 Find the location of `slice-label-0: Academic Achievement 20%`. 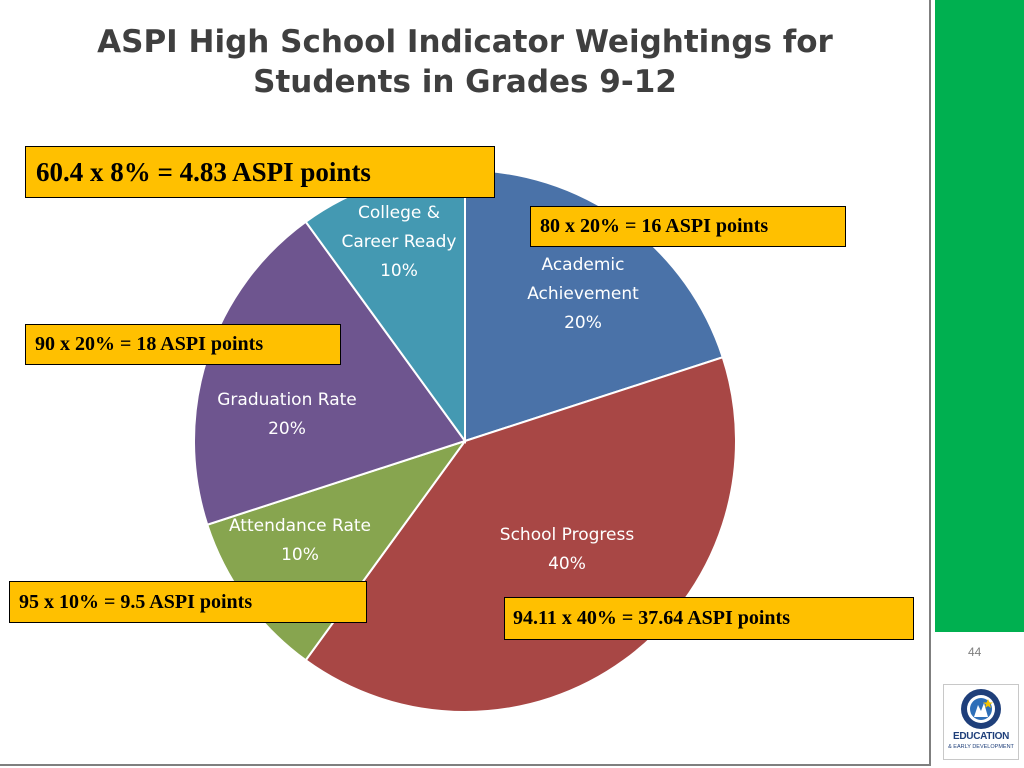

slice-label-0: Academic Achievement 20% is located at coordinates (583, 294).